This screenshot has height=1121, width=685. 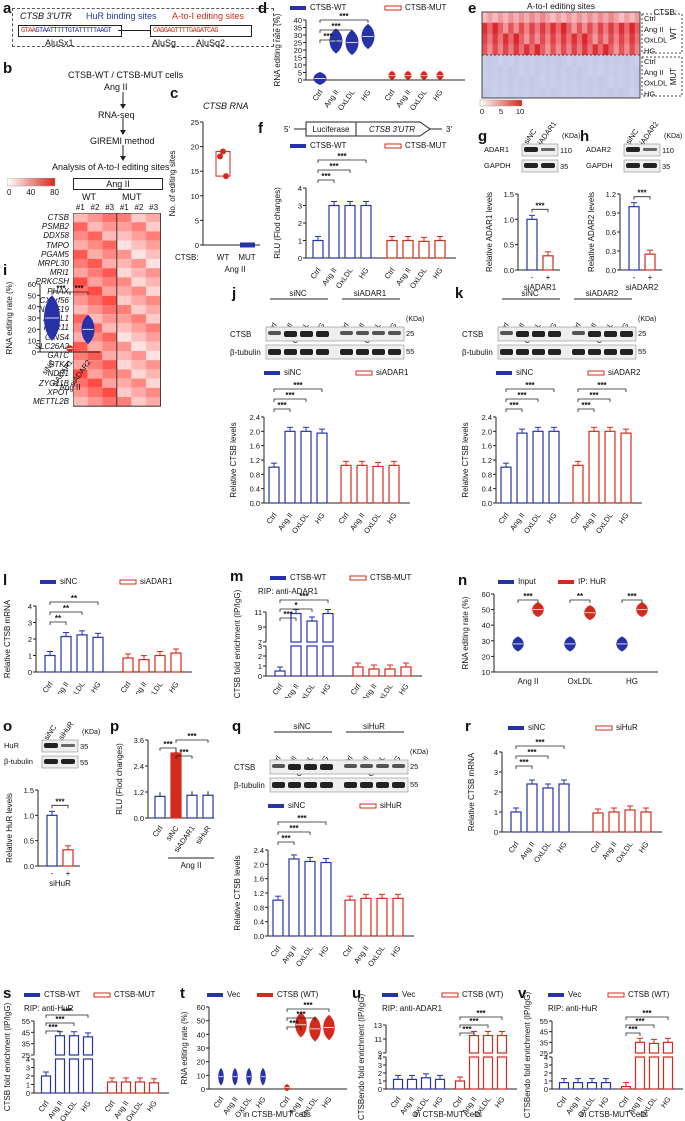 I want to click on panel-o-ytick-label: 0.0, so click(x=29, y=866).